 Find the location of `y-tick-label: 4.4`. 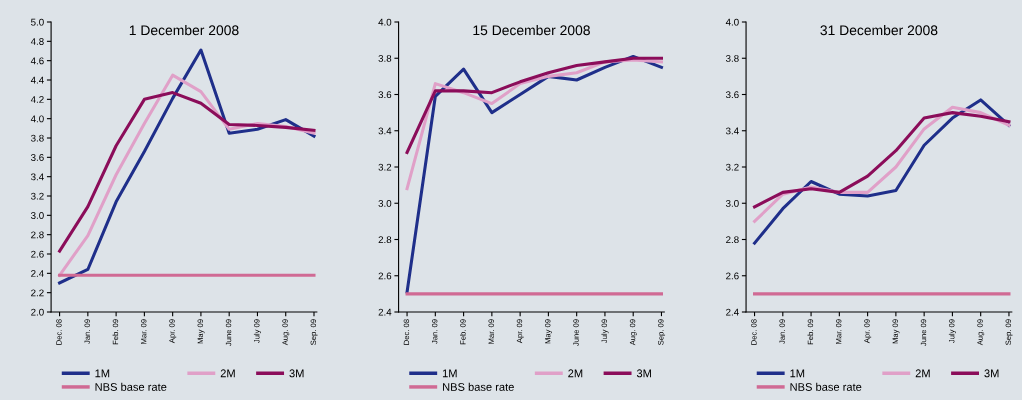

y-tick-label: 4.4 is located at coordinates (37, 80).